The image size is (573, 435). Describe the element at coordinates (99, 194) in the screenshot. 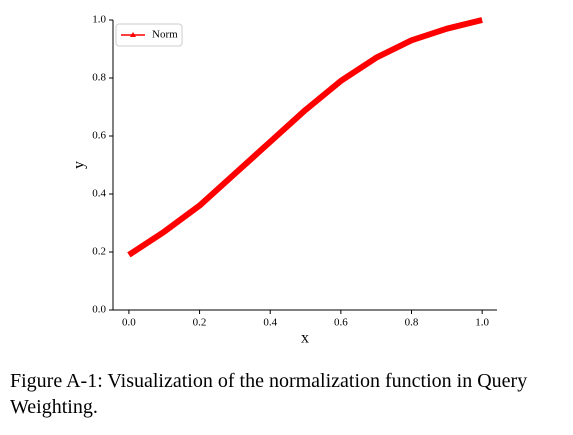

I see `y-tick-label: 0.4` at that location.